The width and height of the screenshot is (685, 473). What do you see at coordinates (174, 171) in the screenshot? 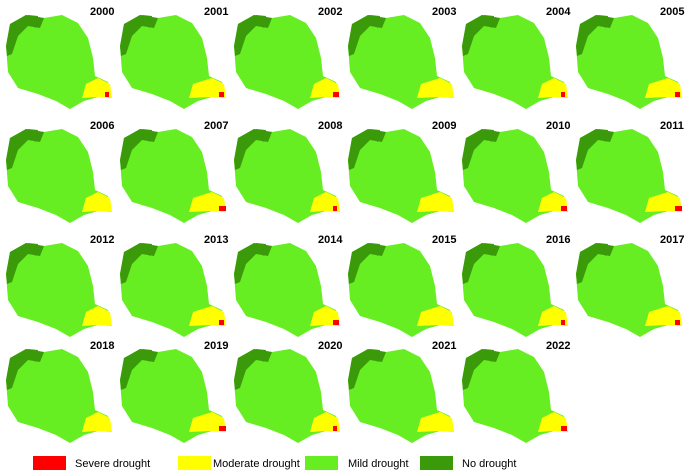
I see `map-panel: 2007` at bounding box center [174, 171].